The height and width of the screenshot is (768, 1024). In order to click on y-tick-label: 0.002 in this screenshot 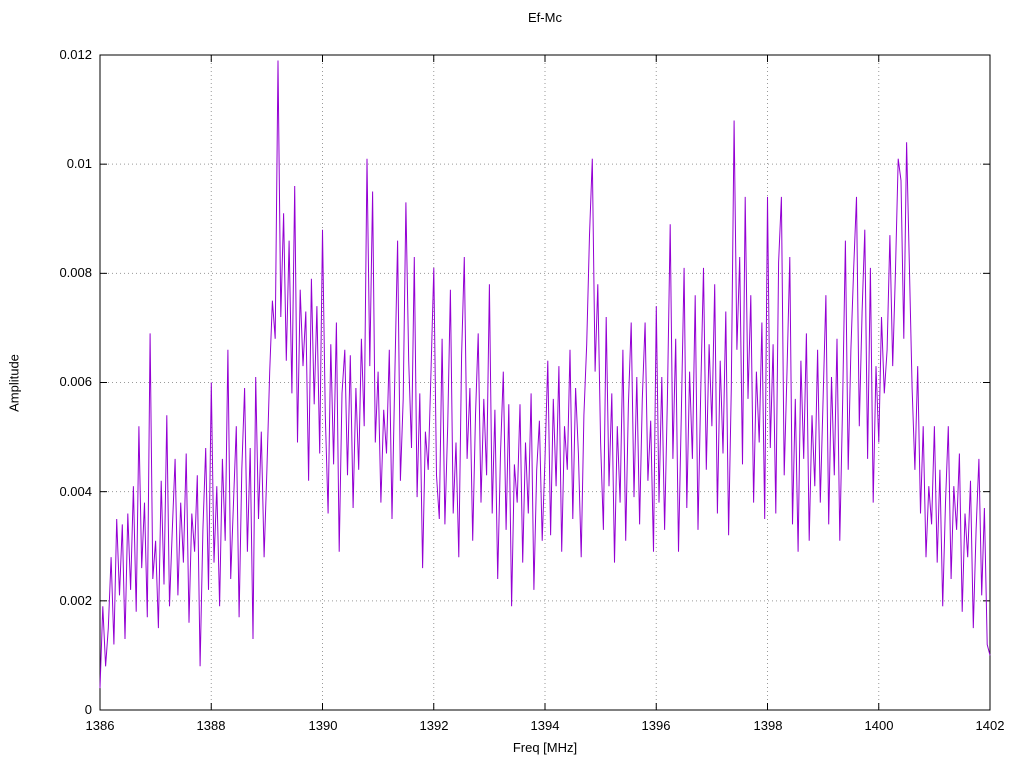, I will do `click(75, 600)`.